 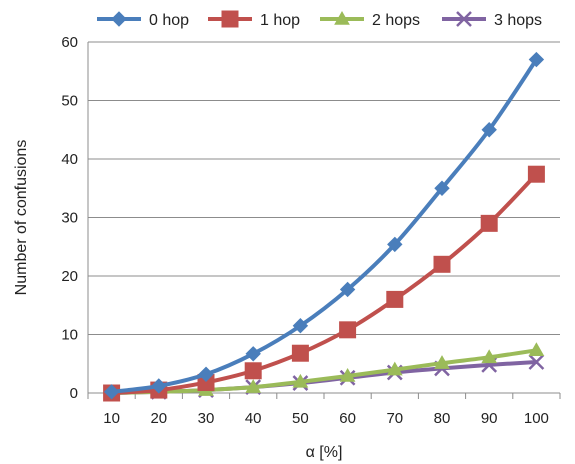 What do you see at coordinates (254, 19) in the screenshot?
I see `legend-item-1-hop: 1 hop` at bounding box center [254, 19].